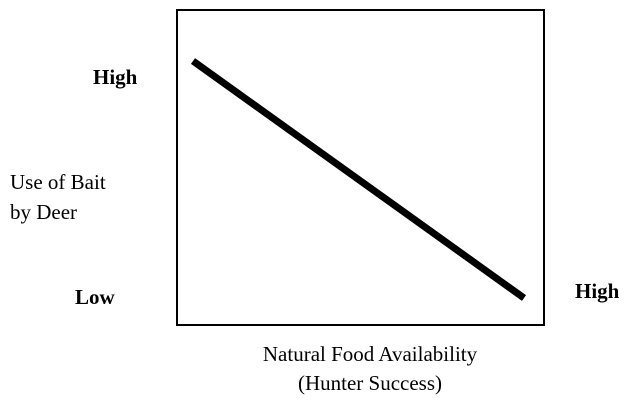 This screenshot has width=637, height=405. I want to click on x-axis-title: Natural Food Availability, so click(370, 354).